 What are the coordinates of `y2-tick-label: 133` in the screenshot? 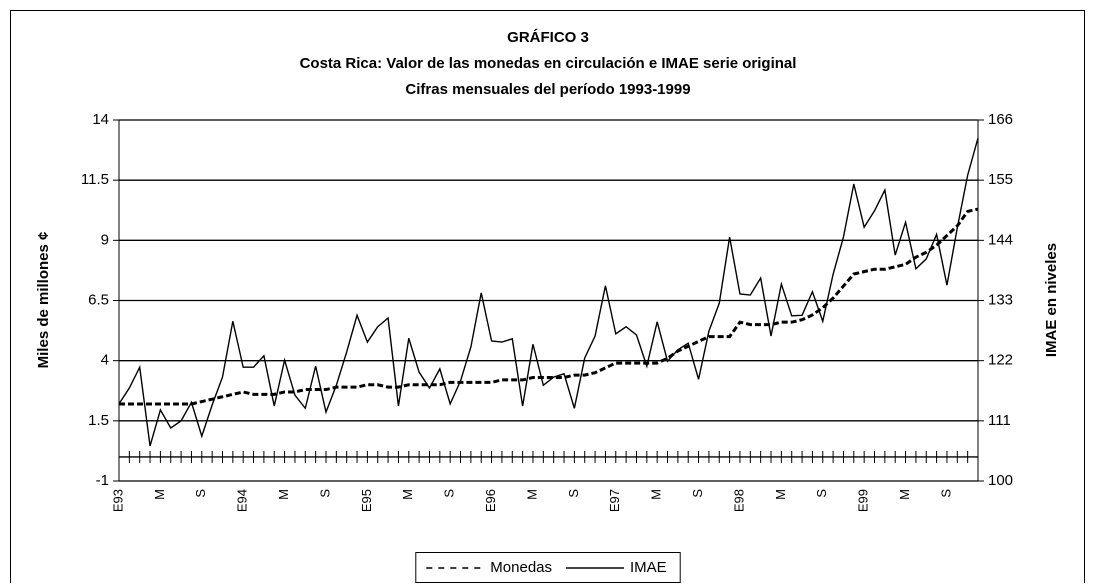 It's located at (1000, 299).